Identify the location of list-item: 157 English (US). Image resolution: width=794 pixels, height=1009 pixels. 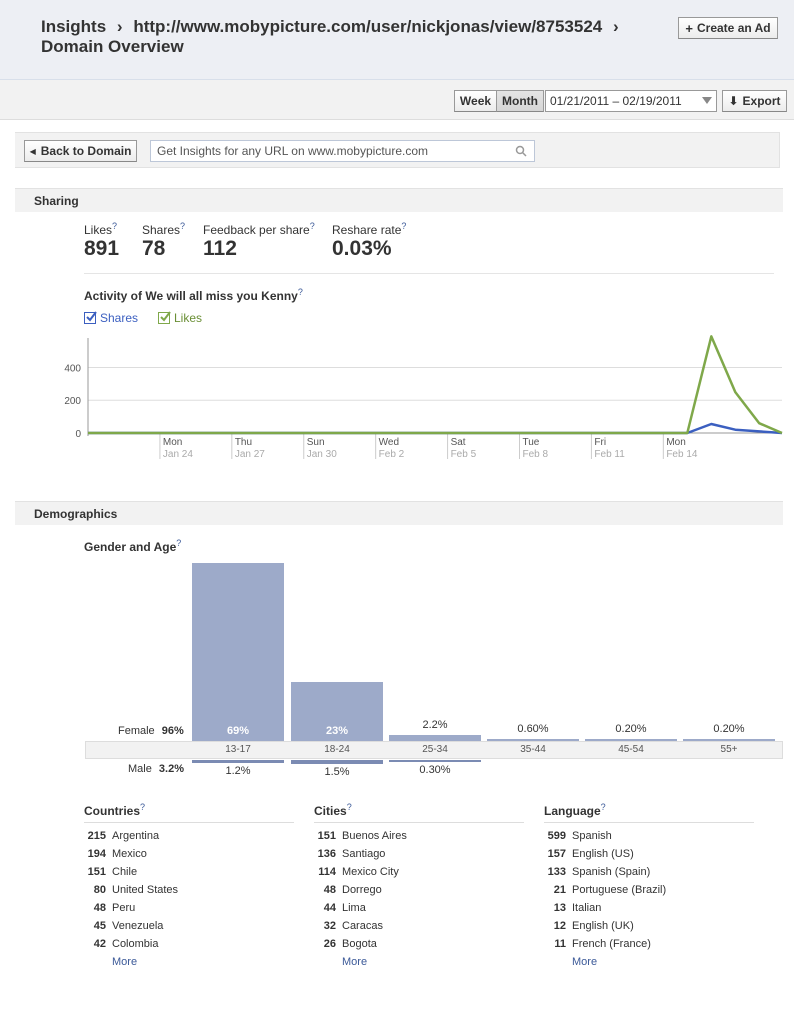
(649, 857).